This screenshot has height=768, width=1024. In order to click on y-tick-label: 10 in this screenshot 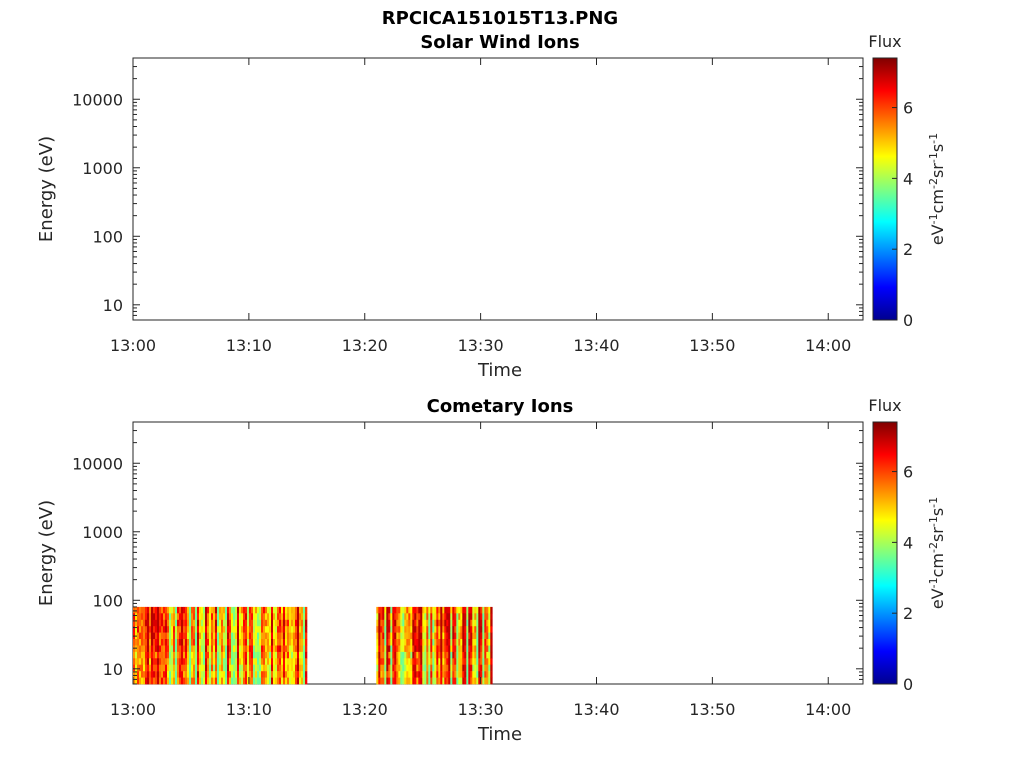, I will do `click(113, 669)`.